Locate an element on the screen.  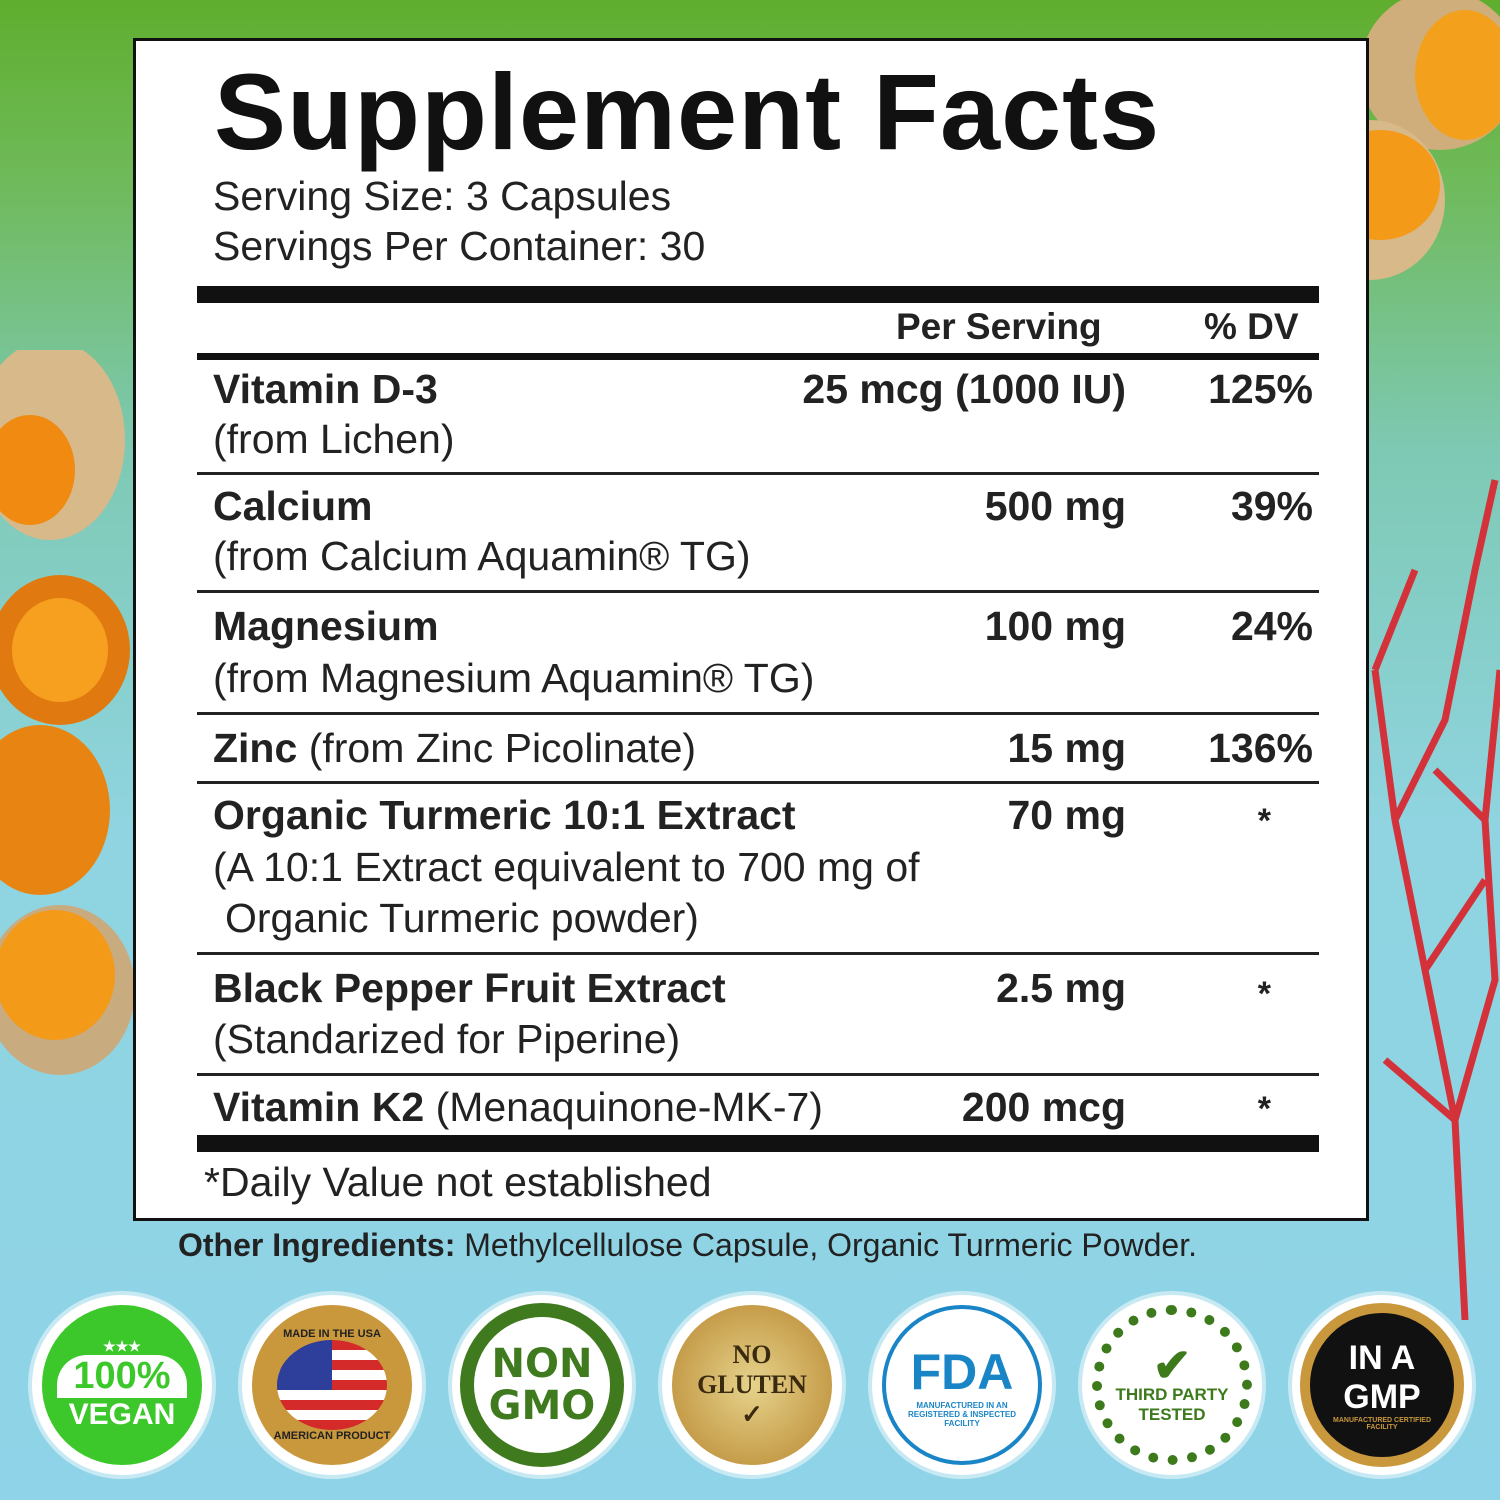
badge-text: TESTED is located at coordinates (1172, 1414).